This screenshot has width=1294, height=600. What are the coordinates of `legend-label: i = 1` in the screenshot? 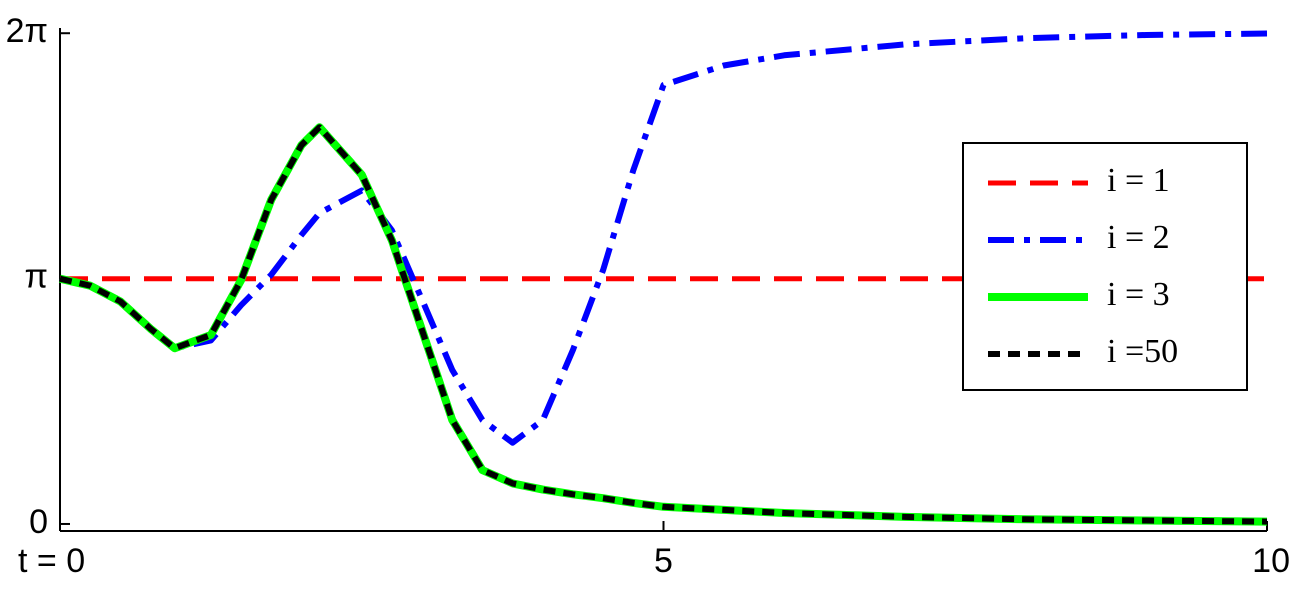 It's located at (1138, 180).